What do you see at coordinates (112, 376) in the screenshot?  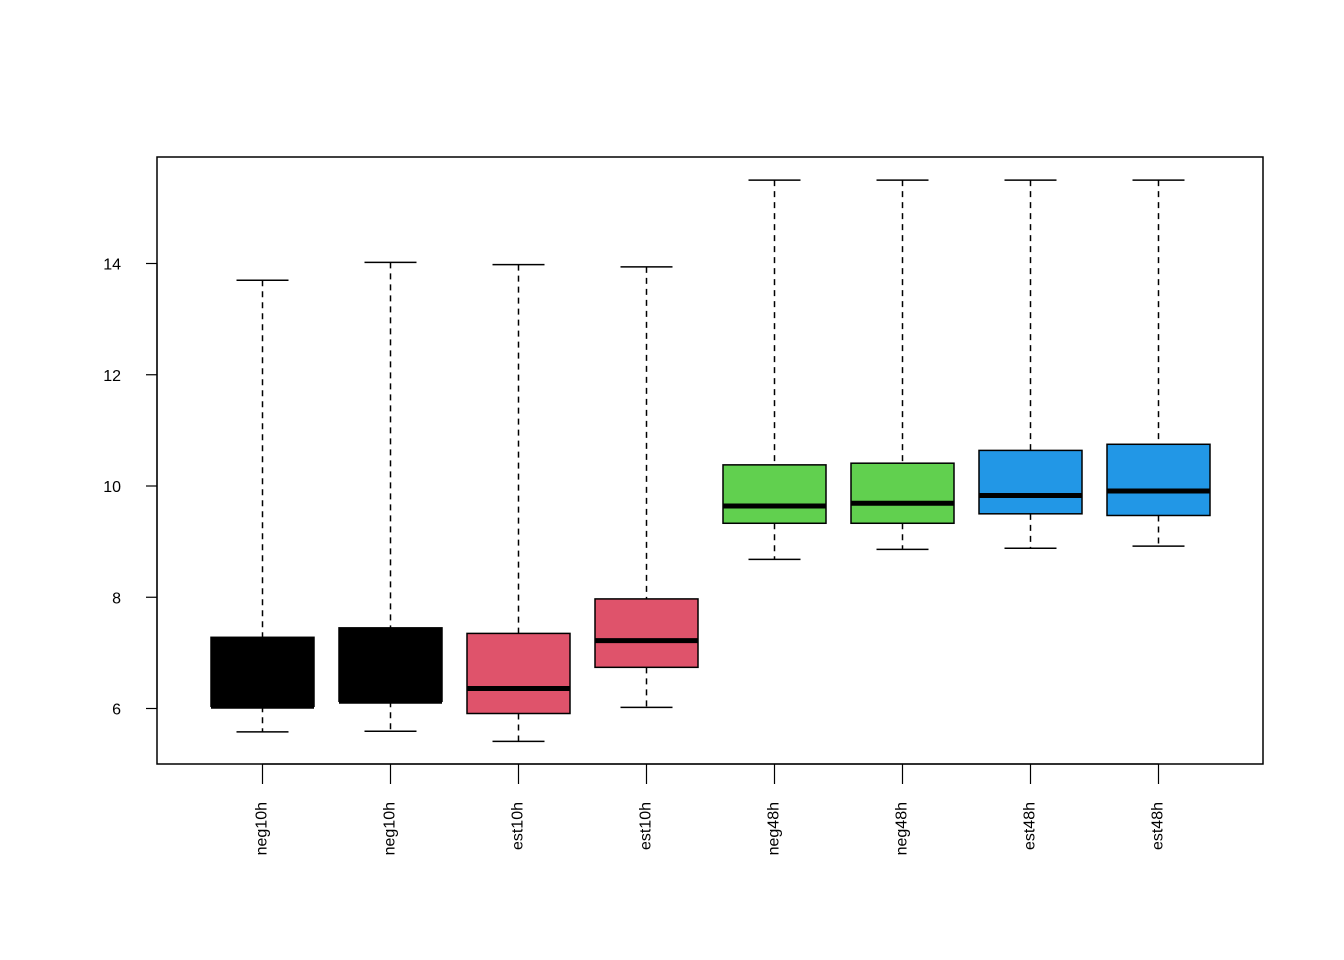 I see `y-tick-label: 12` at bounding box center [112, 376].